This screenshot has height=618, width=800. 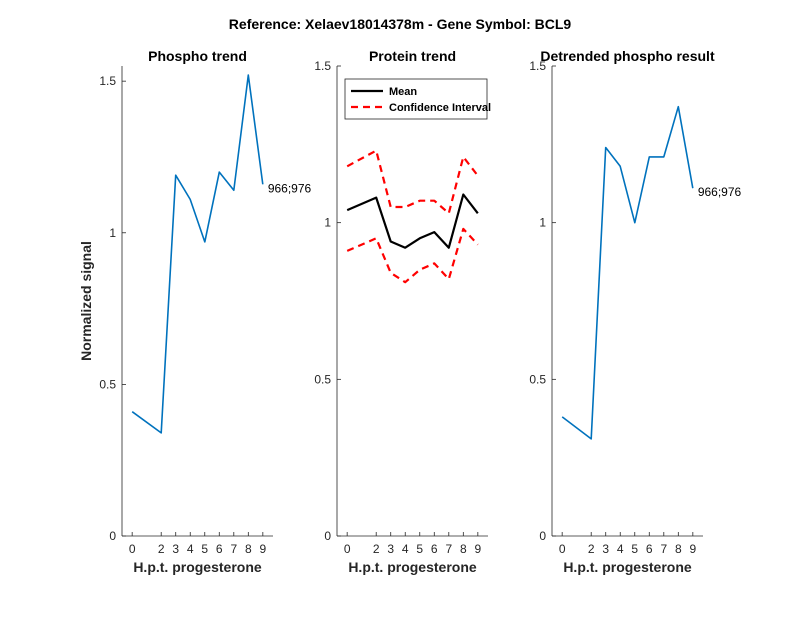 I want to click on legend-box, so click(x=416, y=99).